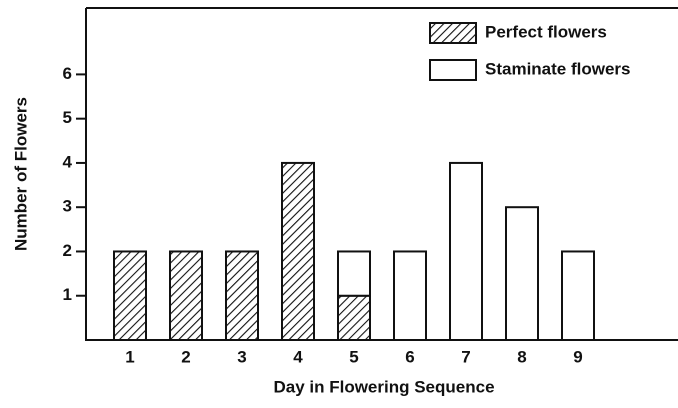  Describe the element at coordinates (67, 73) in the screenshot. I see `y-tick-label: 6` at that location.